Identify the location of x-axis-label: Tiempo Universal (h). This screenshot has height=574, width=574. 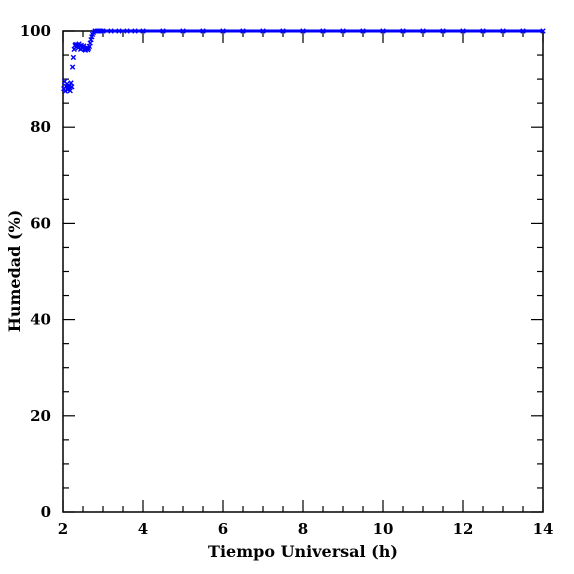
(303, 551).